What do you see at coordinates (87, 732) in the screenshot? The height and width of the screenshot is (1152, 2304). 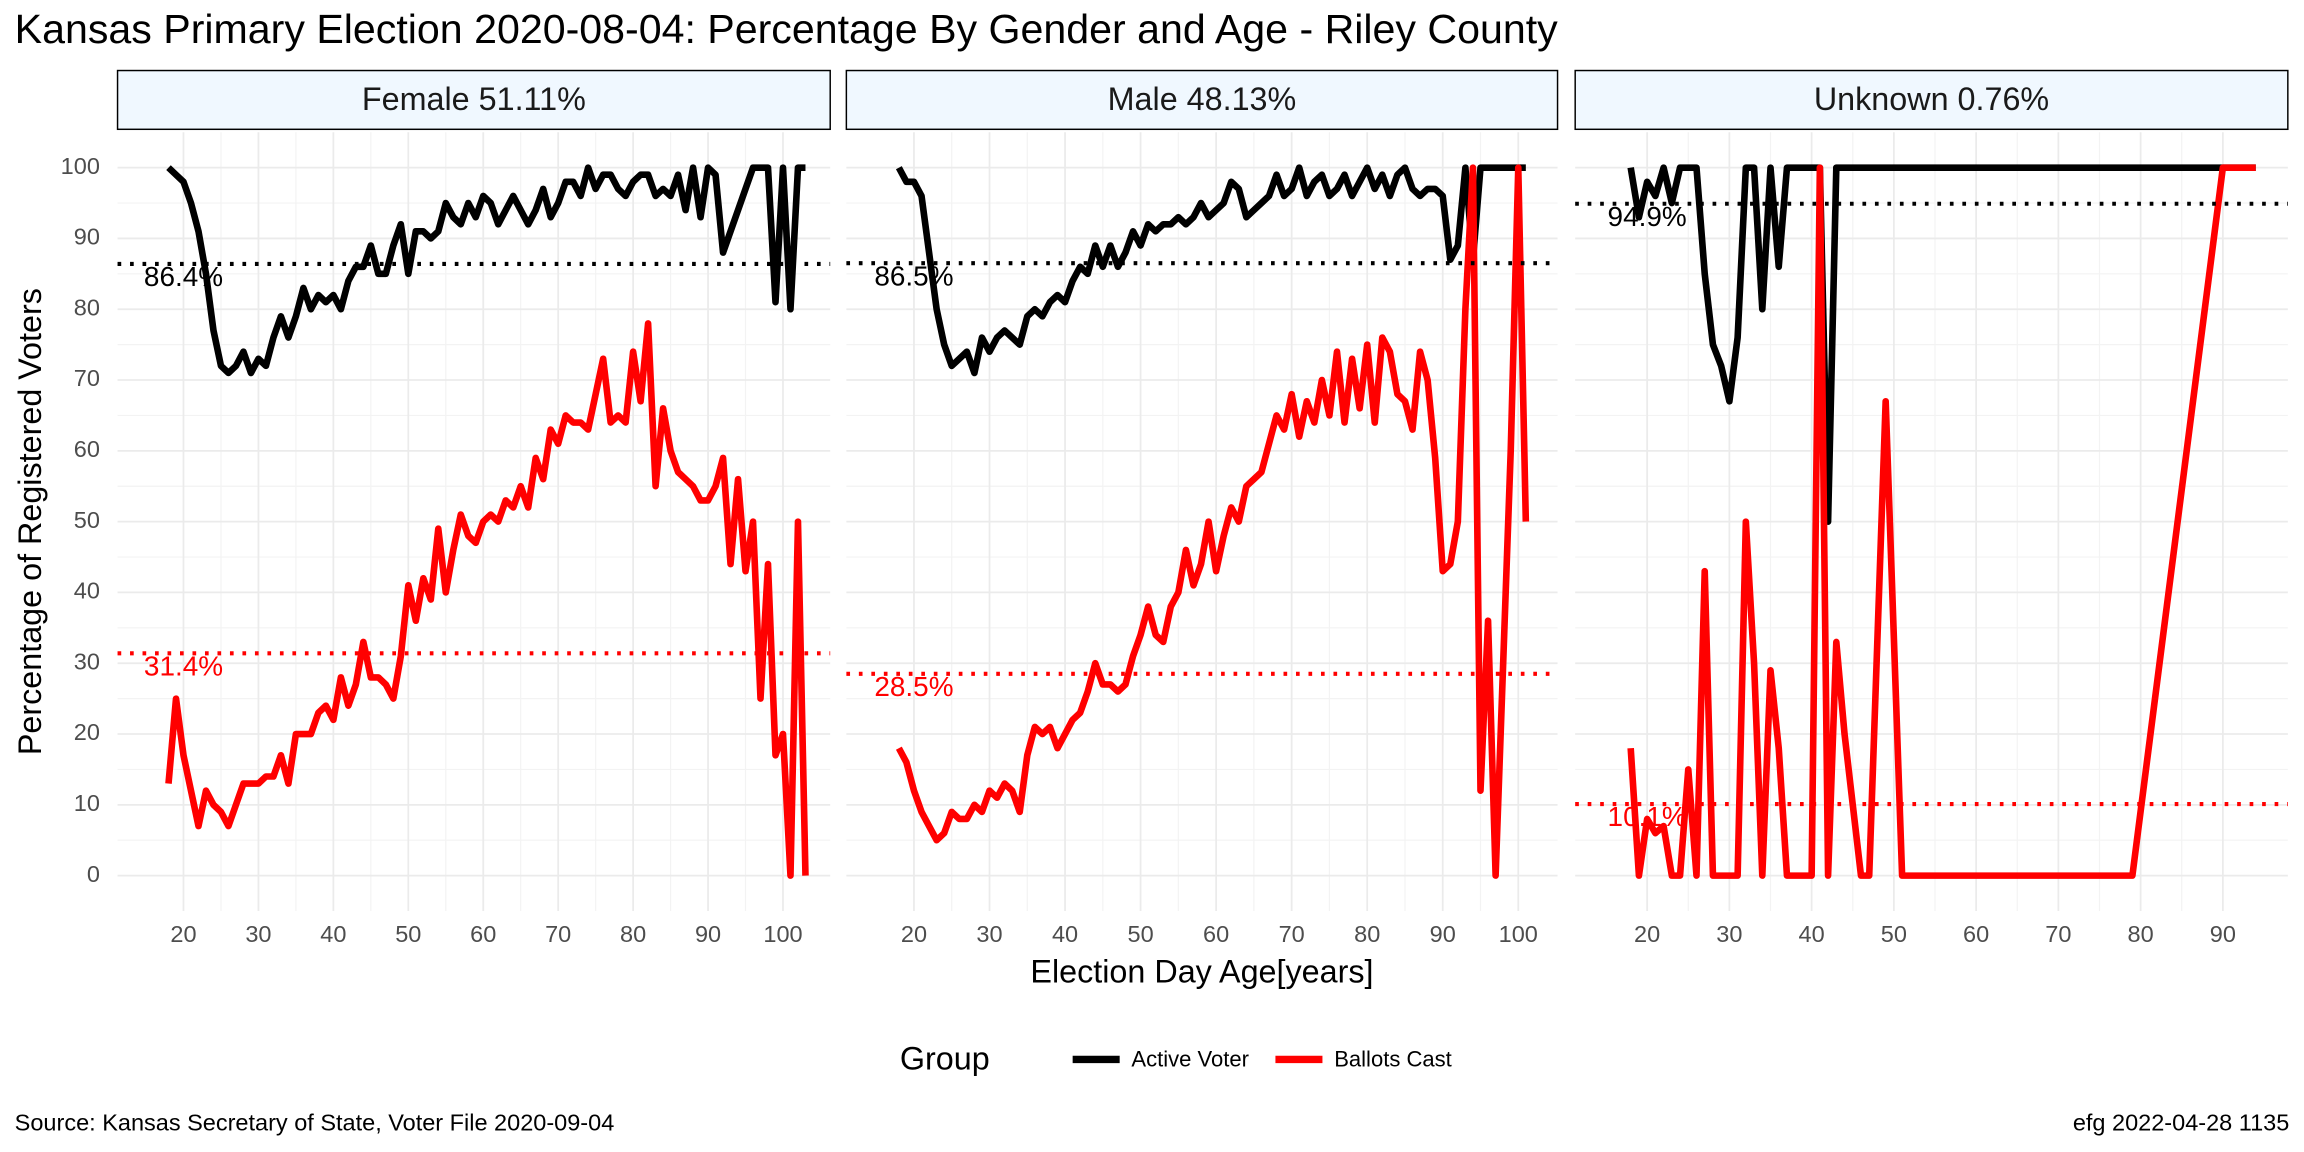 I see `y-tick-label: 20` at bounding box center [87, 732].